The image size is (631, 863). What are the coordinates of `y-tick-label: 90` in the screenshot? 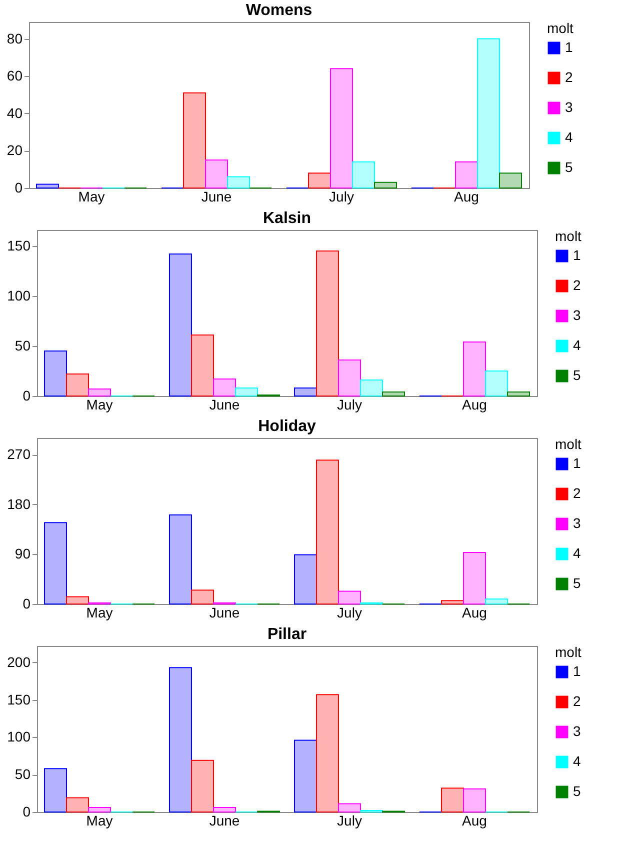 It's located at (22, 554).